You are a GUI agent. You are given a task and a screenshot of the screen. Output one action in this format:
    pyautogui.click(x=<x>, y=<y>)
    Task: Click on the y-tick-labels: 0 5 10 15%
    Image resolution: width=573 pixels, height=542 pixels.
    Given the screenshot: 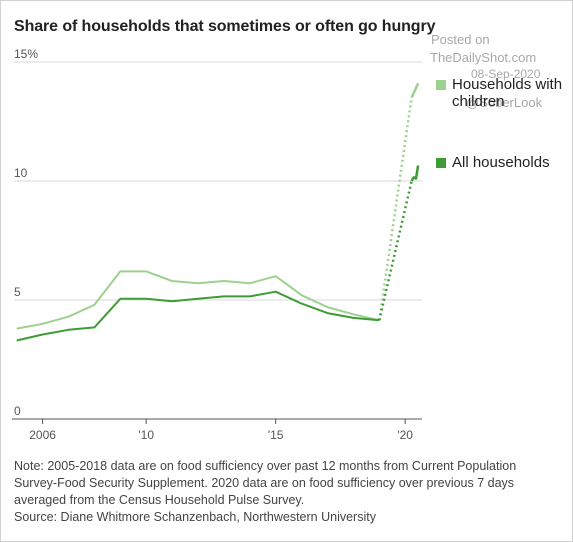 What is the action you would take?
    pyautogui.click(x=26, y=232)
    